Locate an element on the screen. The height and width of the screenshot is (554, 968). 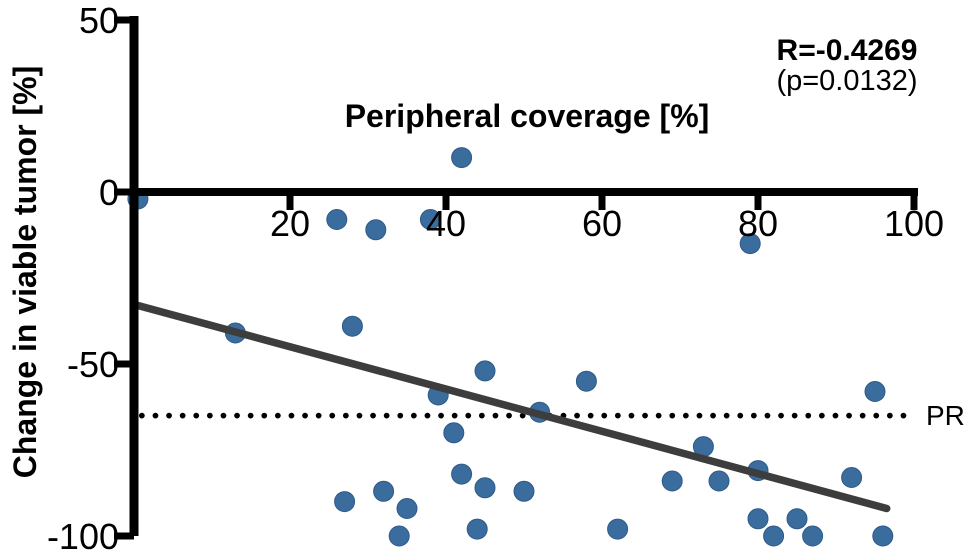
chart-title: Peripheral coverage [%] is located at coordinates (527, 116).